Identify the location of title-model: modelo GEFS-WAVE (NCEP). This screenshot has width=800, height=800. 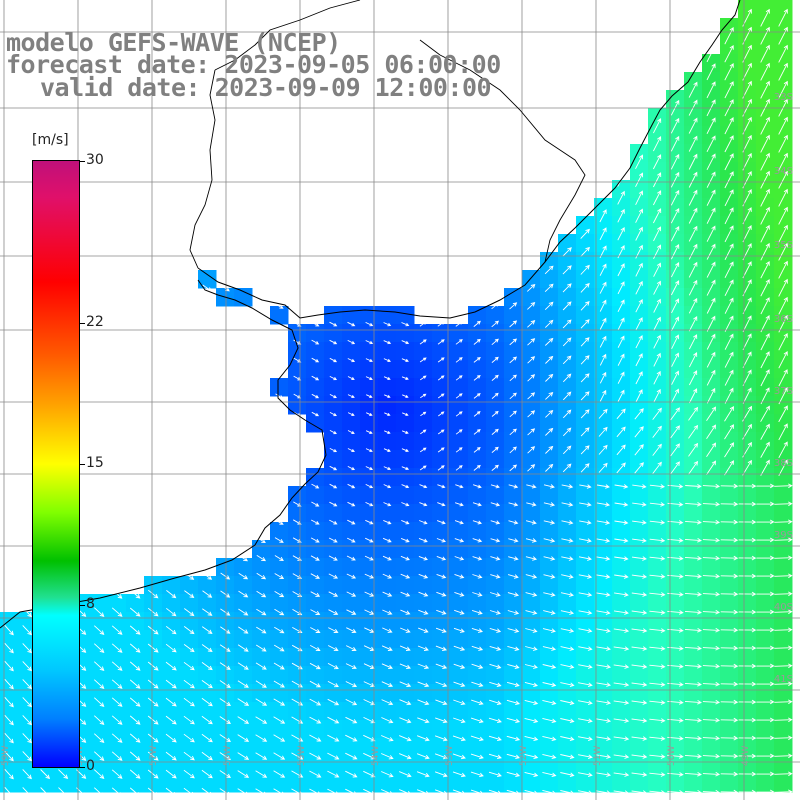
(173, 42).